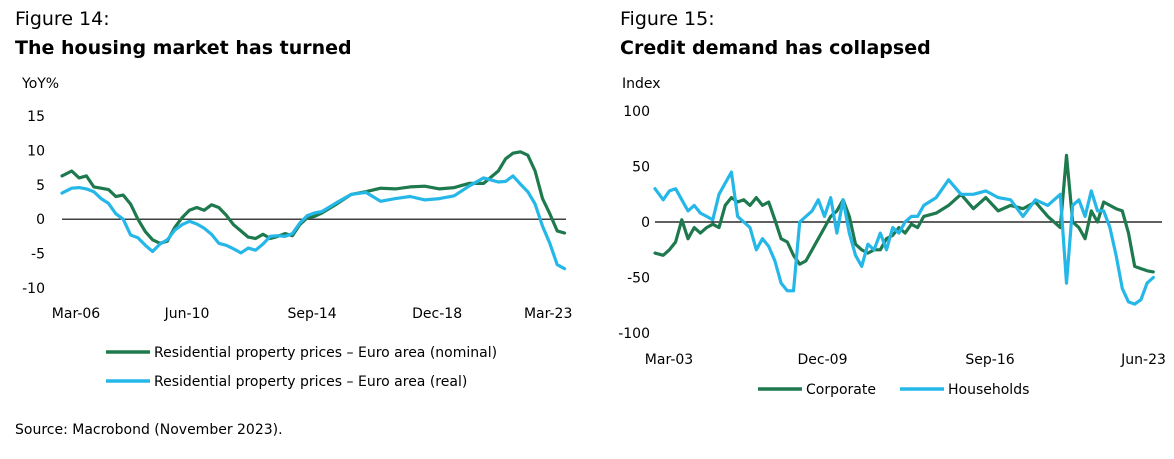  I want to click on y-tick-label: -100, so click(634, 334).